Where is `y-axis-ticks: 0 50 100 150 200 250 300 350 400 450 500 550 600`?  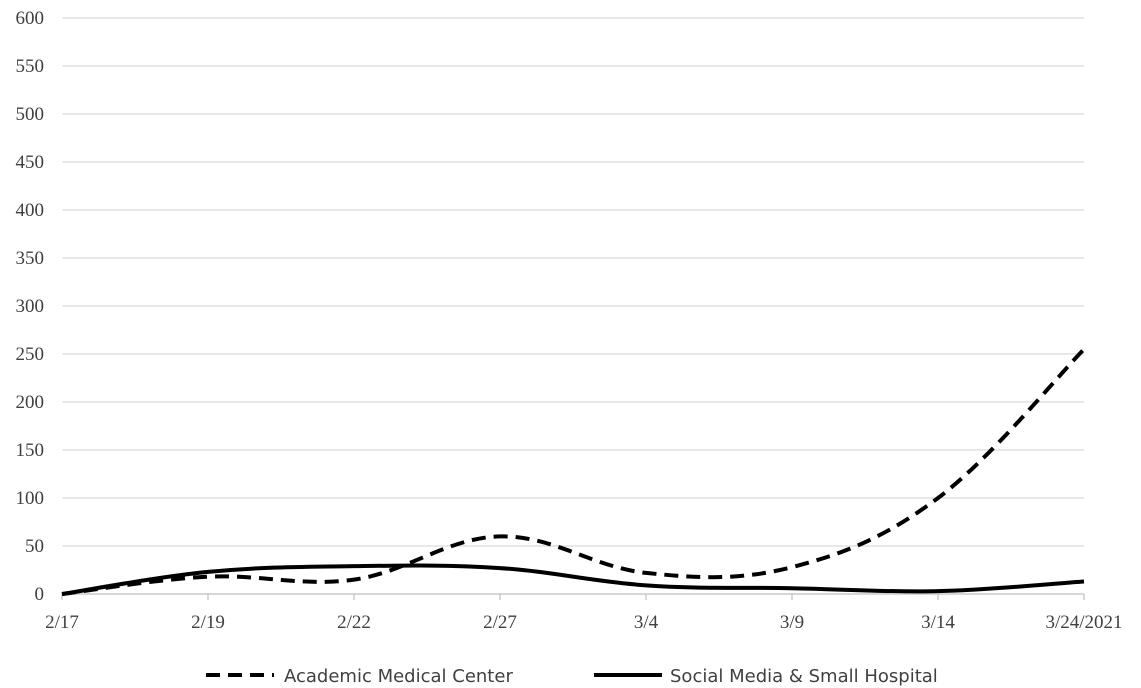 y-axis-ticks: 0 50 100 150 200 250 300 350 400 450 500 550 600 is located at coordinates (30, 306).